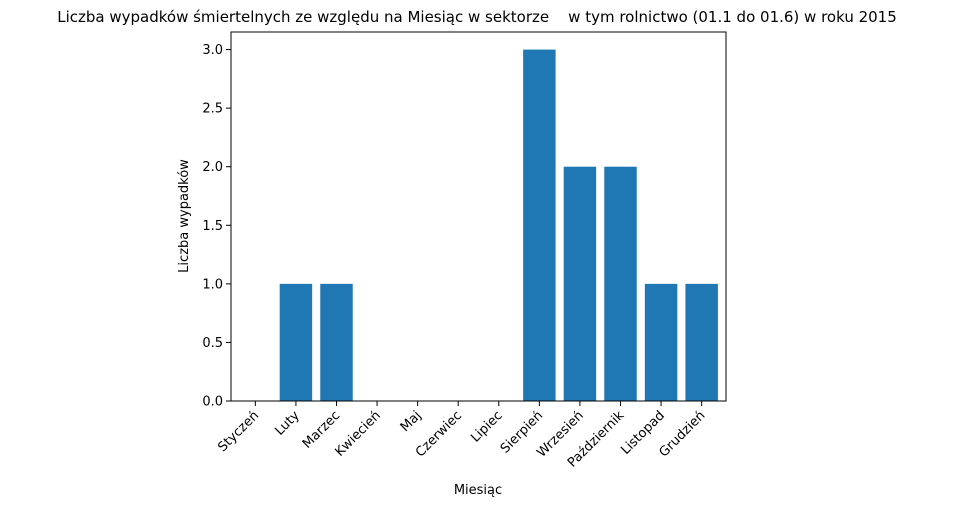 The image size is (954, 506). I want to click on bar-Wrzesień, so click(580, 283).